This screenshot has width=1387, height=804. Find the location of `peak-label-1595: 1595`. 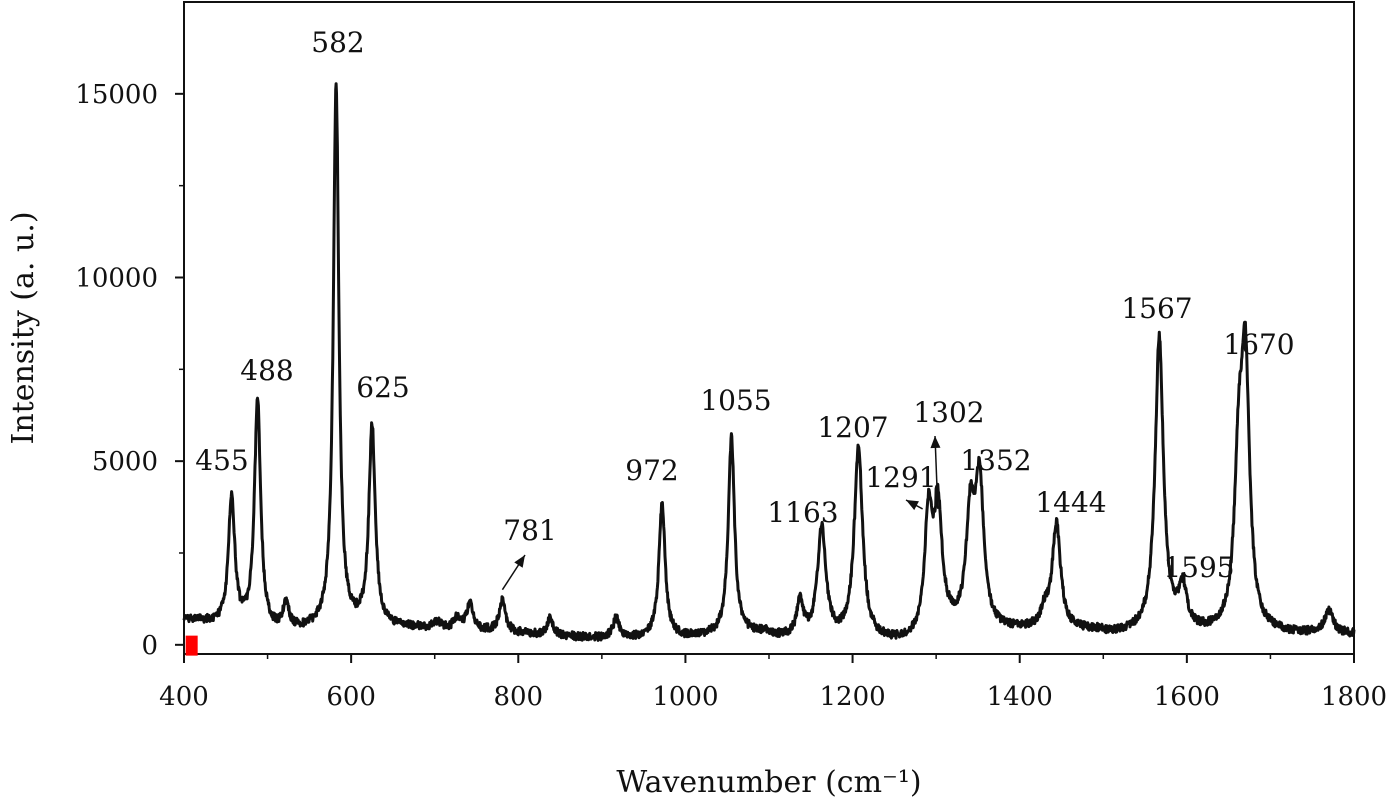

peak-label-1595: 1595 is located at coordinates (1198, 567).